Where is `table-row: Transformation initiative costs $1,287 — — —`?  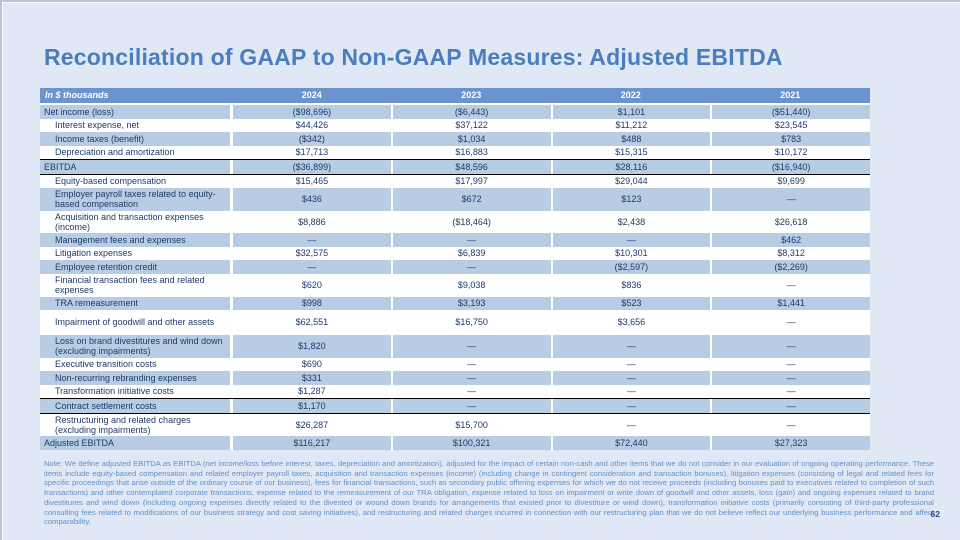
table-row: Transformation initiative costs $1,287 — — — is located at coordinates (455, 392).